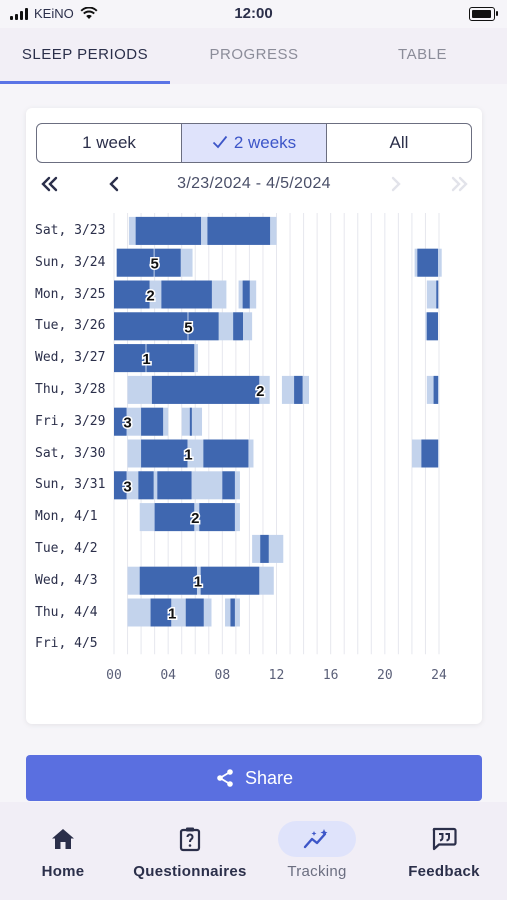  What do you see at coordinates (254, 185) in the screenshot?
I see `date-navigation: 3/23/2024 - 4/5/2024` at bounding box center [254, 185].